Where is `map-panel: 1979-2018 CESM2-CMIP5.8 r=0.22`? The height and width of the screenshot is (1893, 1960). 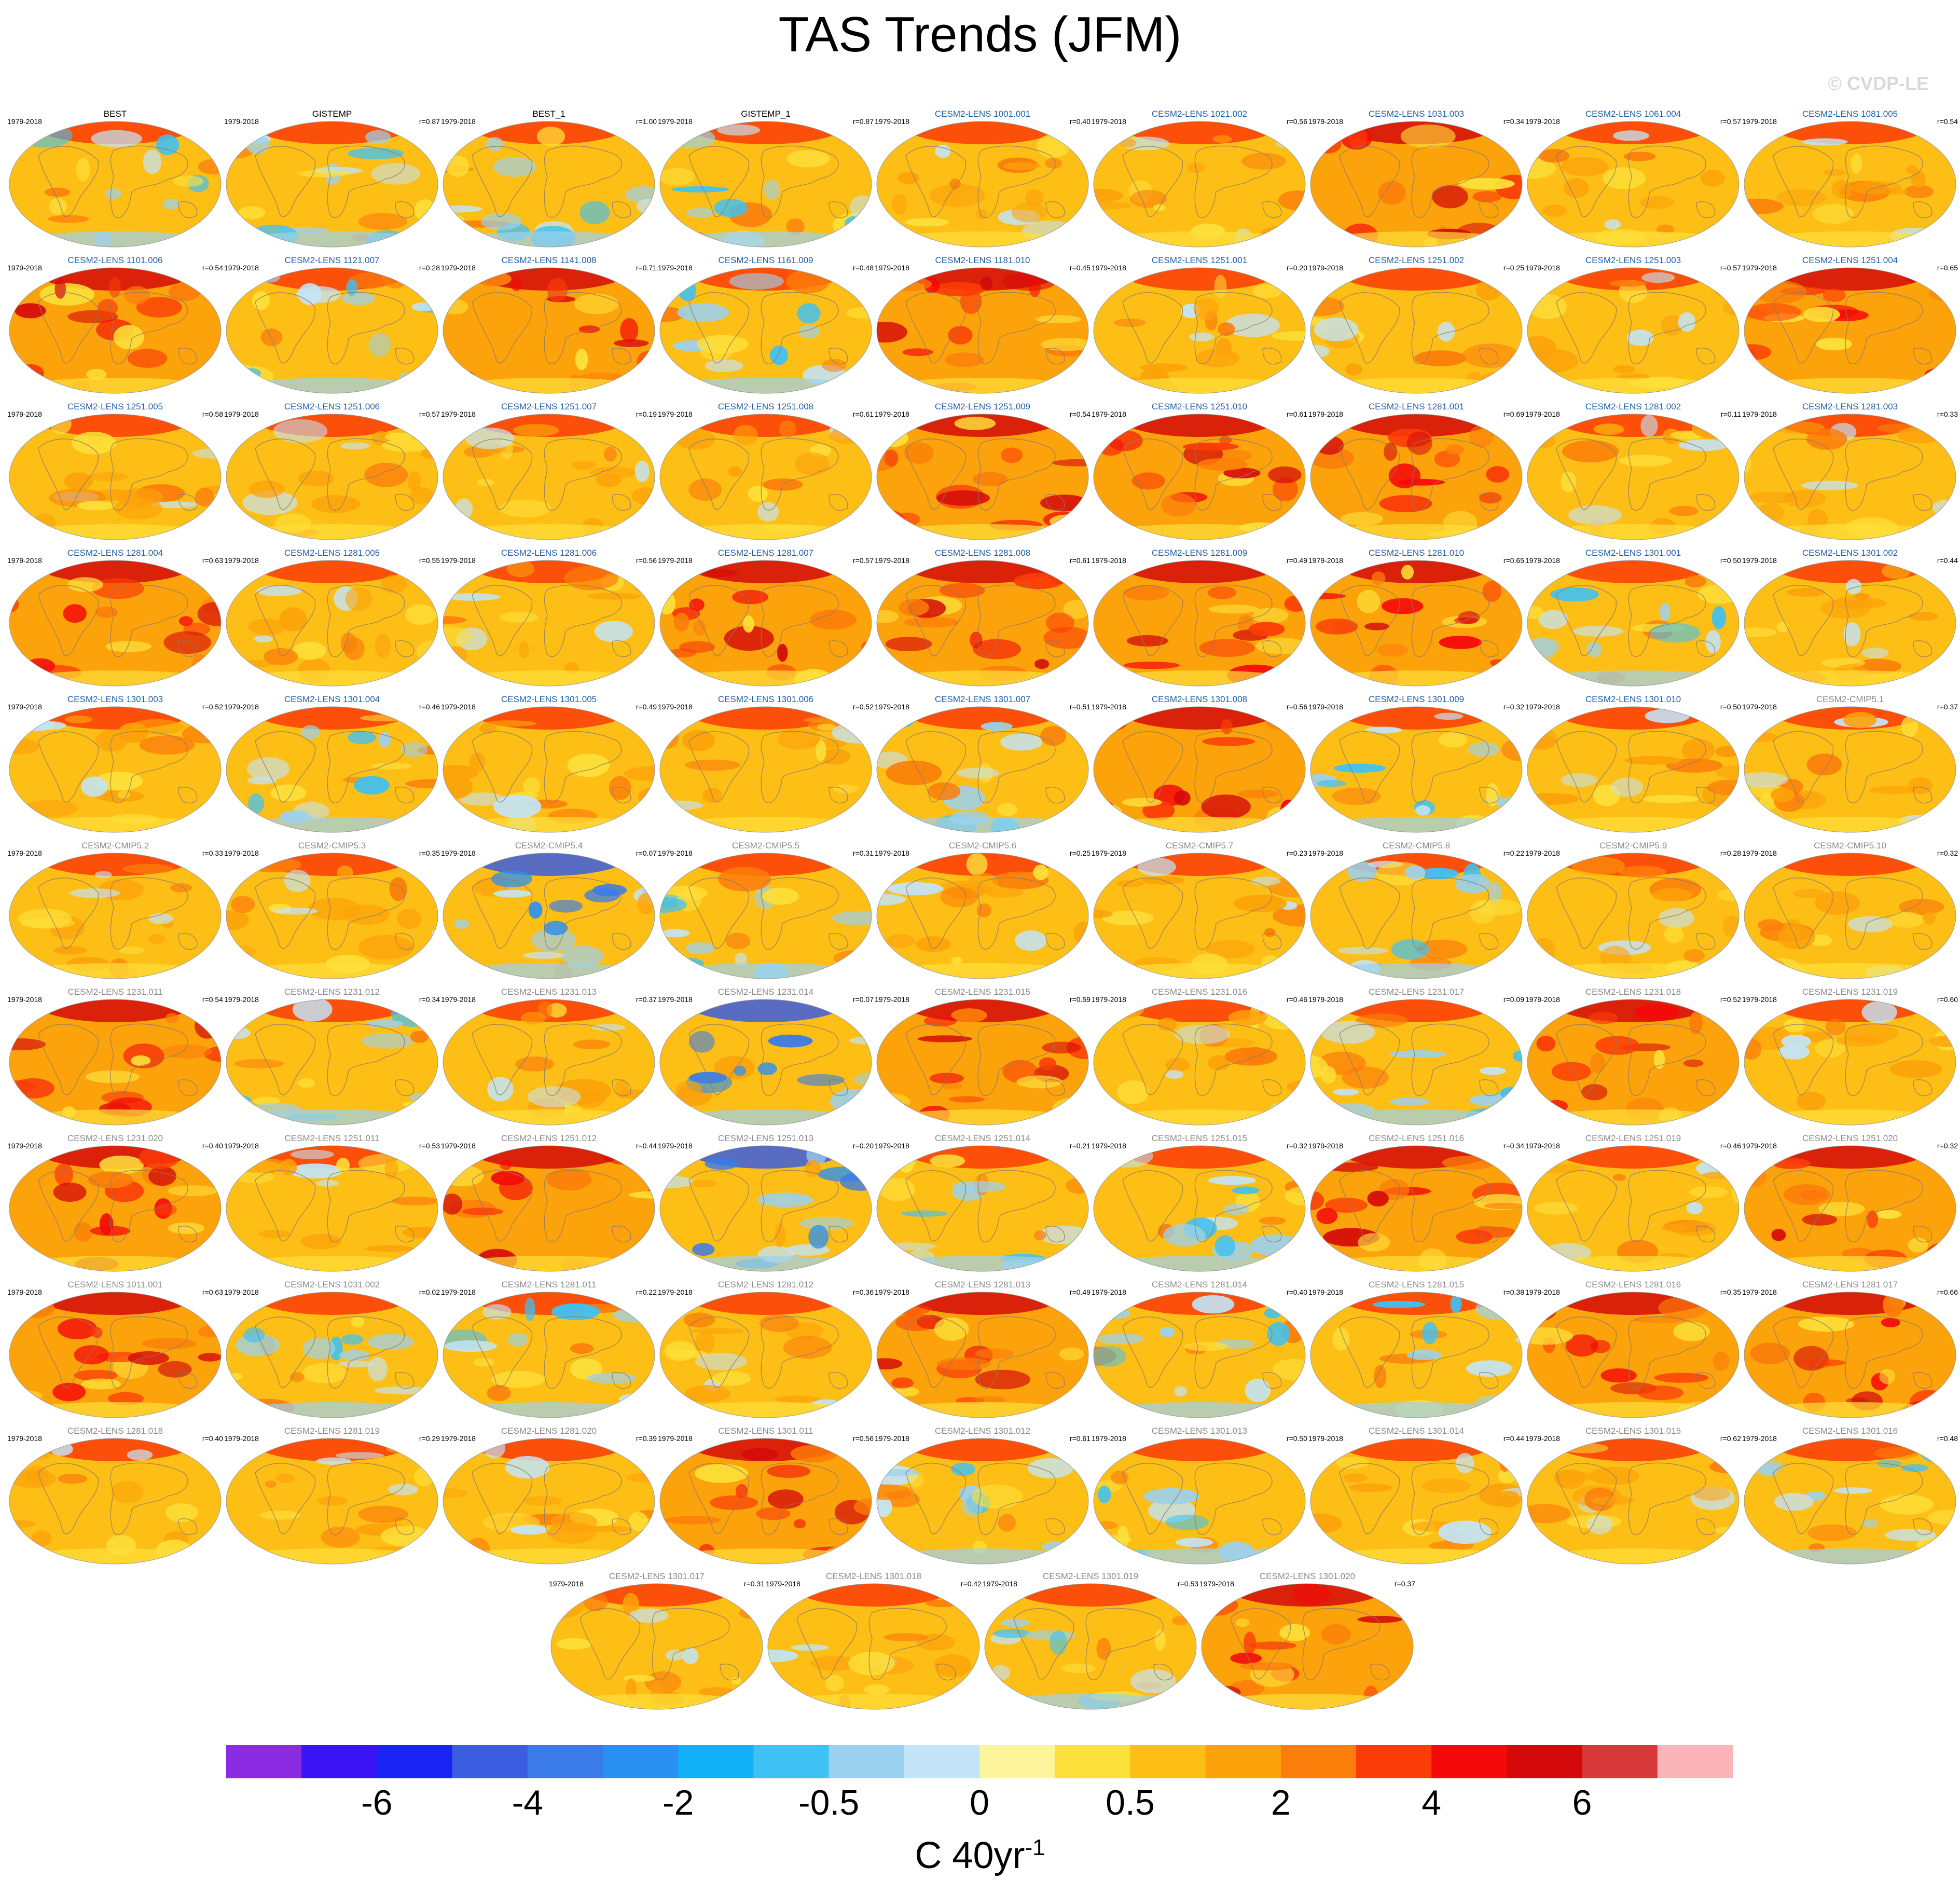
map-panel: 1979-2018 CESM2-CMIP5.8 r=0.22 is located at coordinates (1416, 911).